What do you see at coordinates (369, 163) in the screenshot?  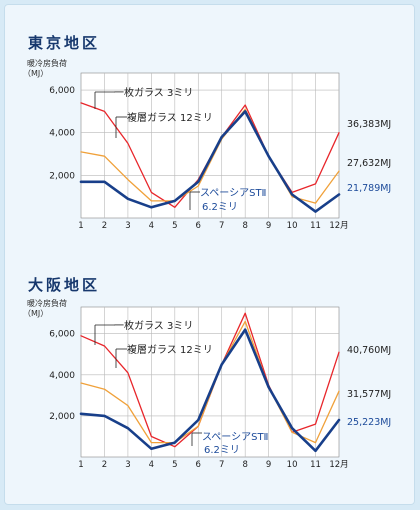 I see `total-double: 27,632MJ` at bounding box center [369, 163].